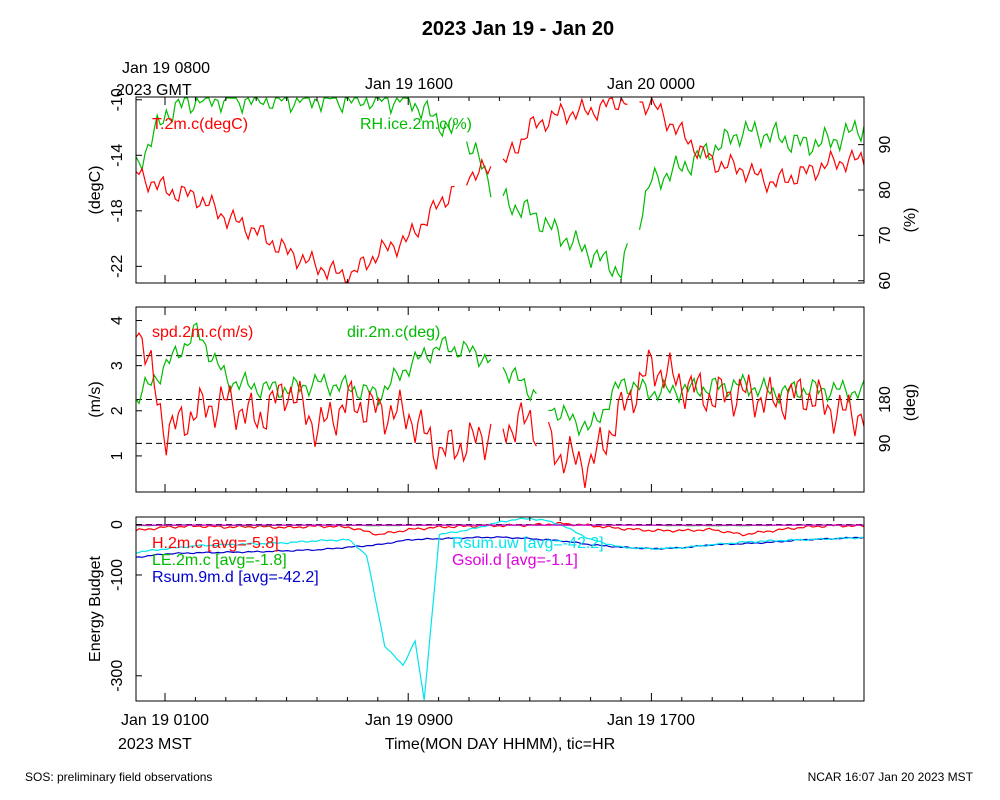  What do you see at coordinates (910, 402) in the screenshot?
I see `wind-dir-axis-title: (deg)` at bounding box center [910, 402].